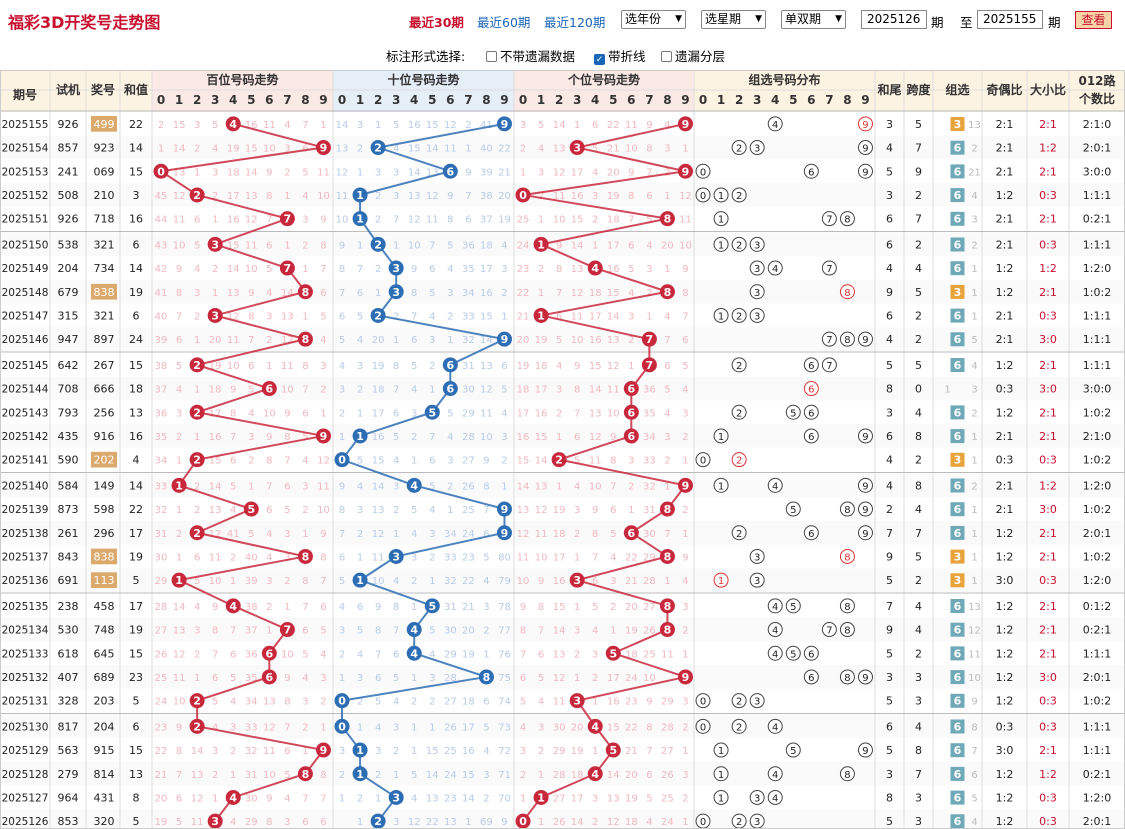 This screenshot has width=1125, height=829. I want to click on from-issue-input: 2025126, so click(894, 19).